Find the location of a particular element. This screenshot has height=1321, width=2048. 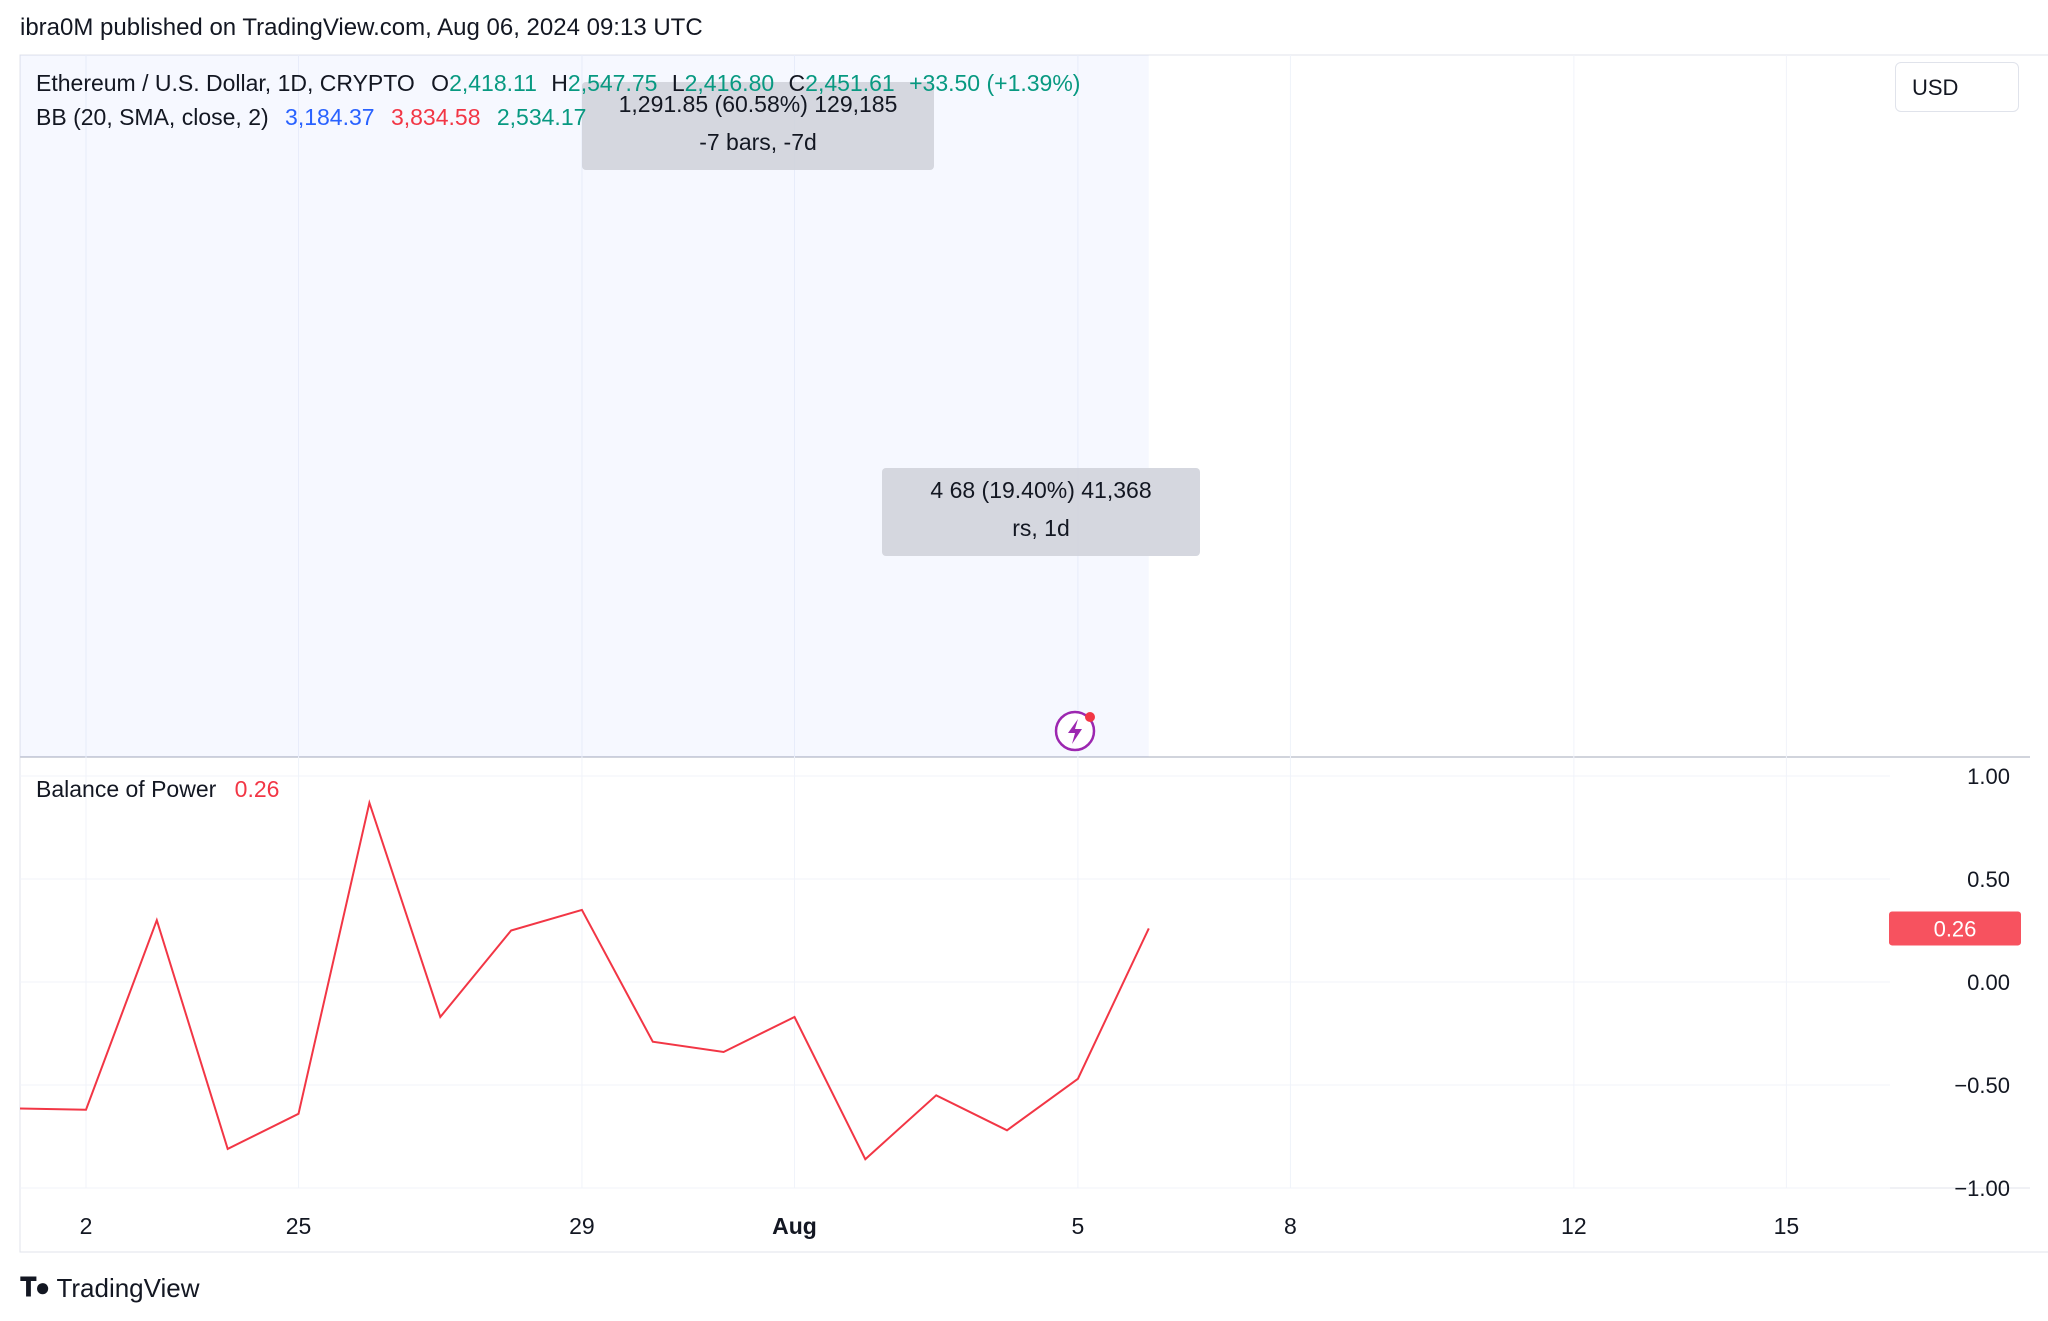

time-tick-label: 15 is located at coordinates (1787, 1226).